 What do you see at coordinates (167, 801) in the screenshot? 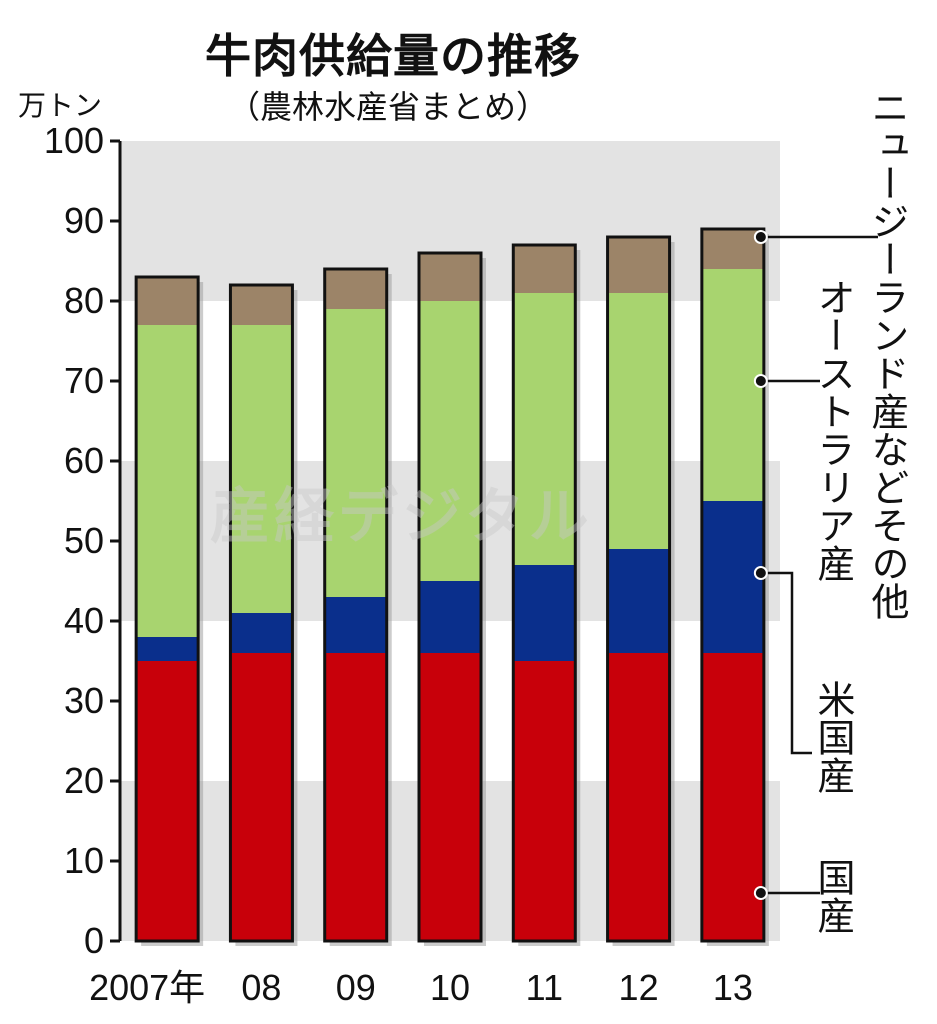
I see `bar-segment-0-2007年` at bounding box center [167, 801].